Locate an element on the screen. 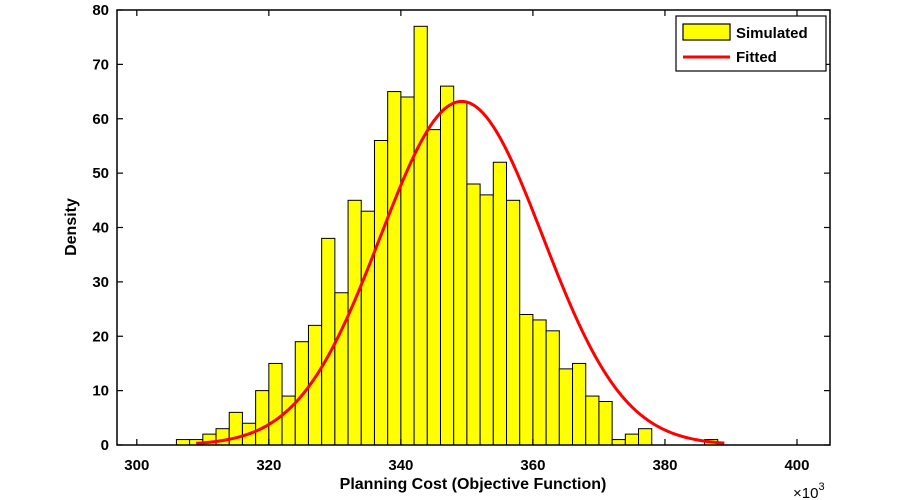 This screenshot has width=900, height=500. y-tick-label: 50 is located at coordinates (100, 173).